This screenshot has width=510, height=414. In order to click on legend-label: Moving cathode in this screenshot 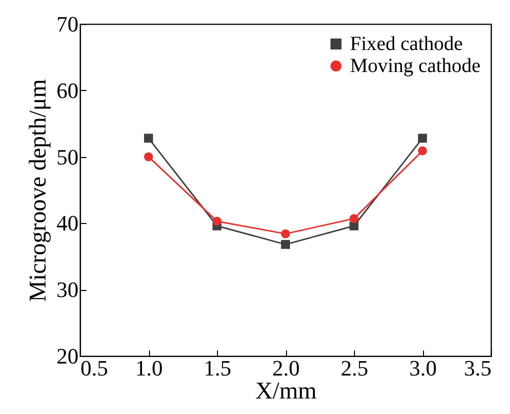, I will do `click(415, 66)`.